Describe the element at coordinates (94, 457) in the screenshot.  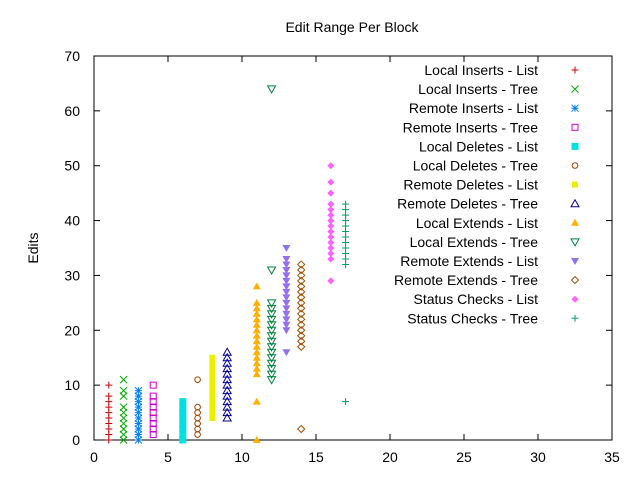
I see `x-tick-label: 0` at that location.